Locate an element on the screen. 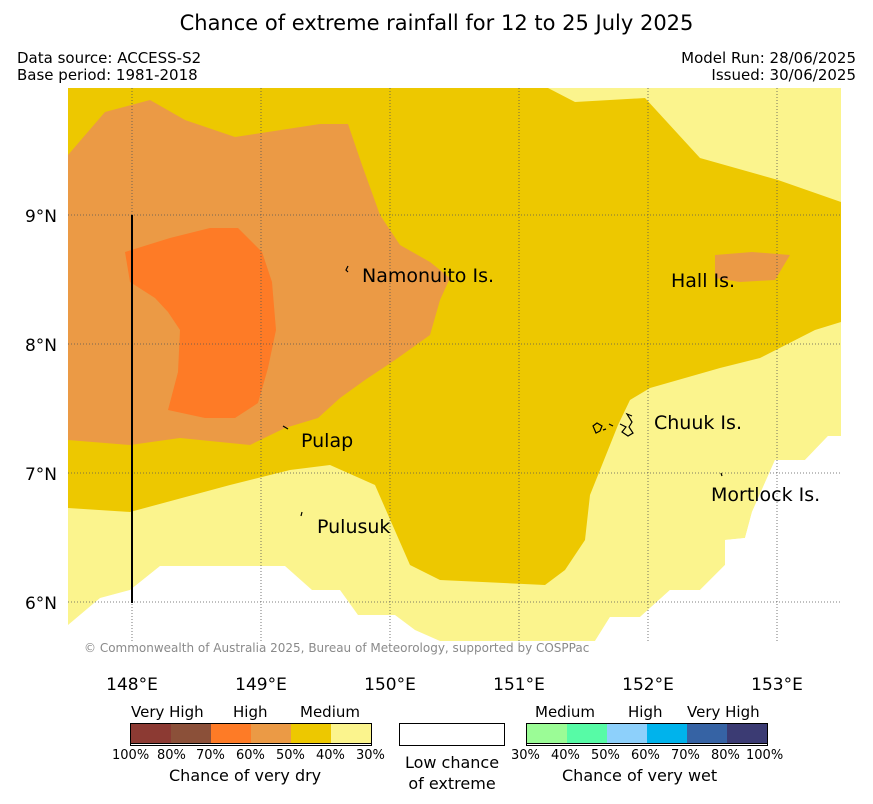 This screenshot has width=873, height=804. lat-label-9n: 9°N is located at coordinates (41, 217).